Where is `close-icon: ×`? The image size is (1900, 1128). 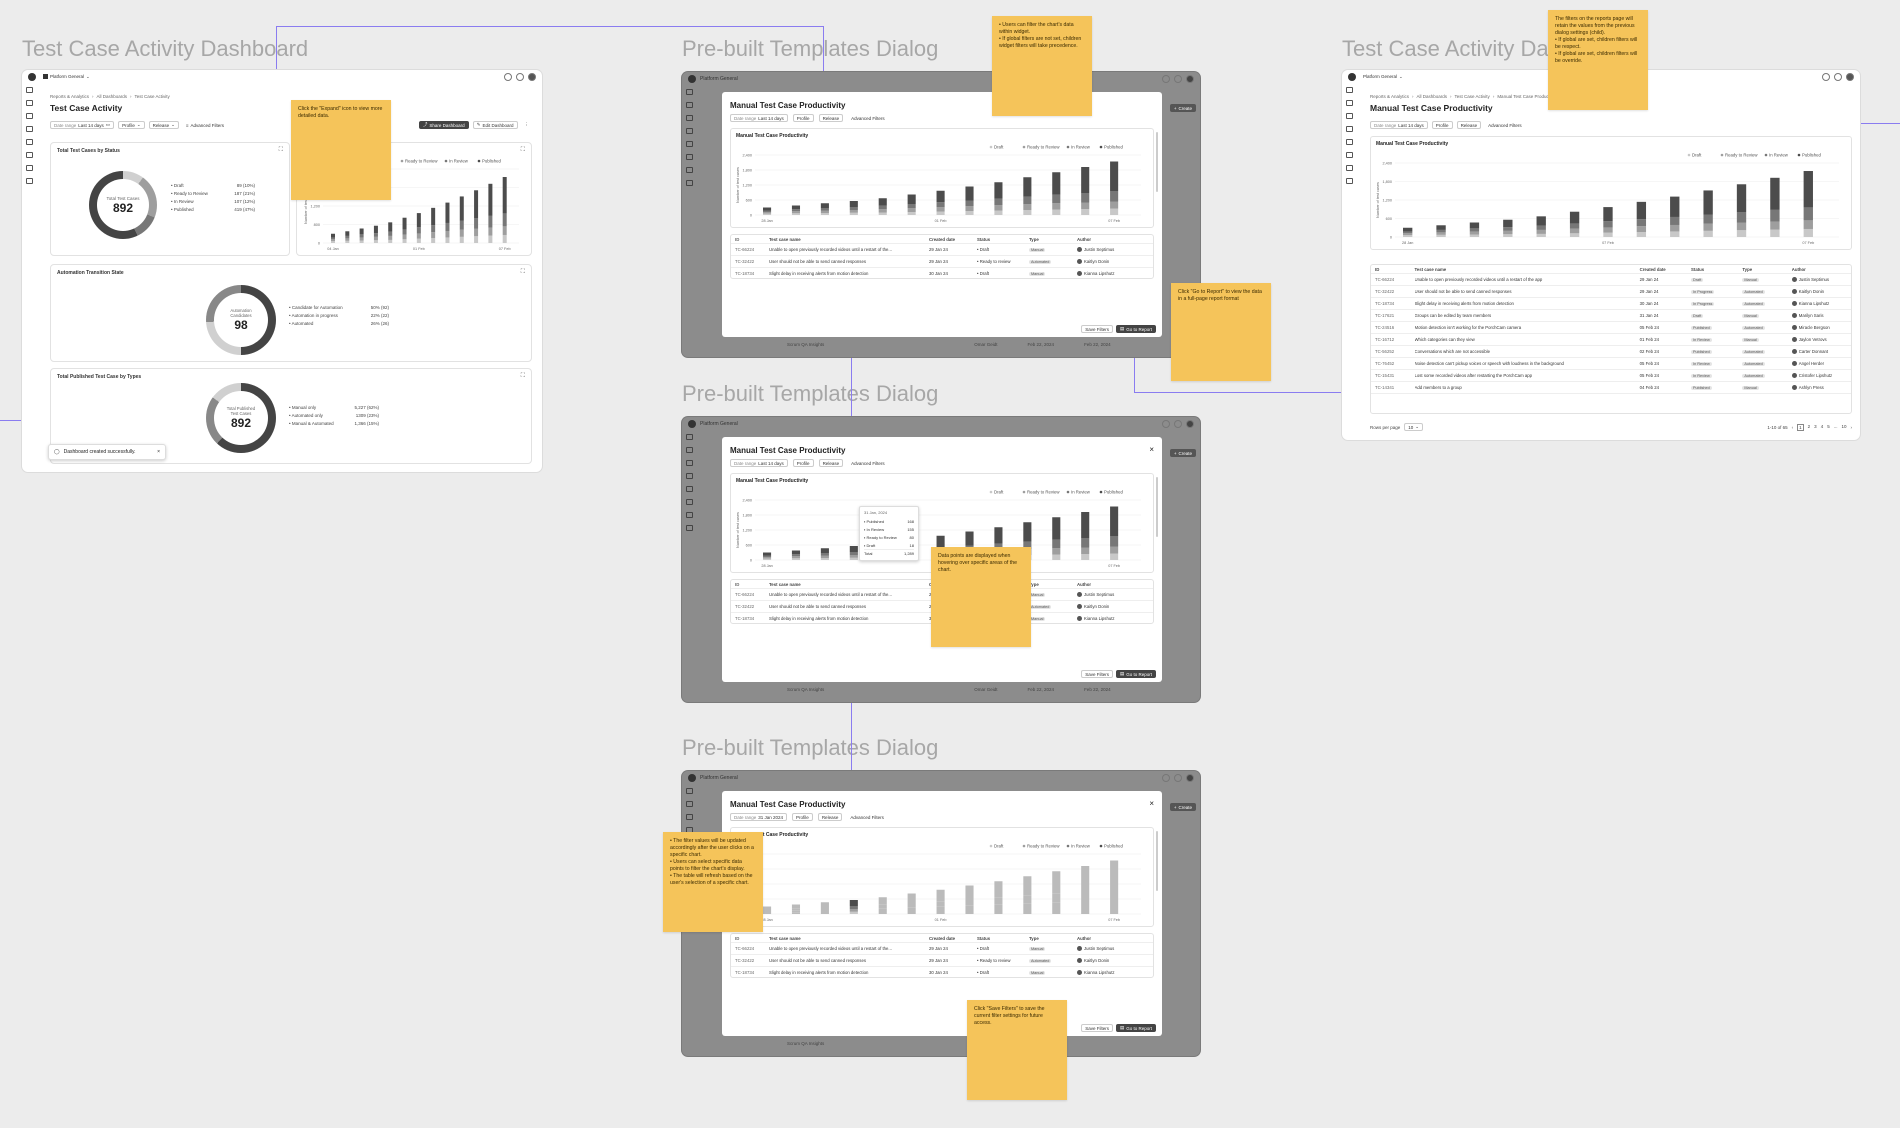 close-icon: × is located at coordinates (1151, 803).